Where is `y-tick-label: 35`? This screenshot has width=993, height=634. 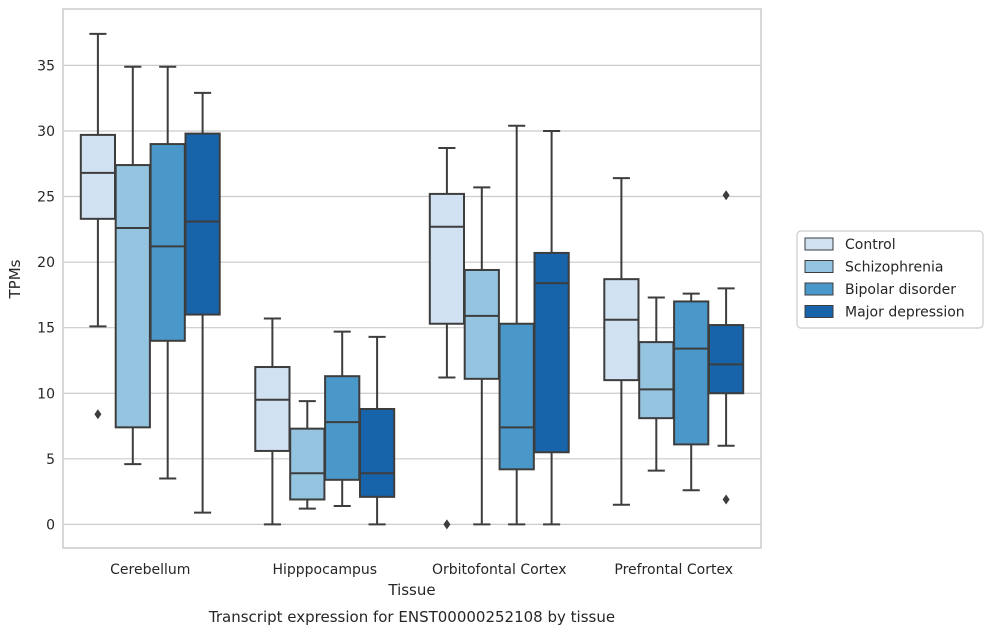 y-tick-label: 35 is located at coordinates (46, 66).